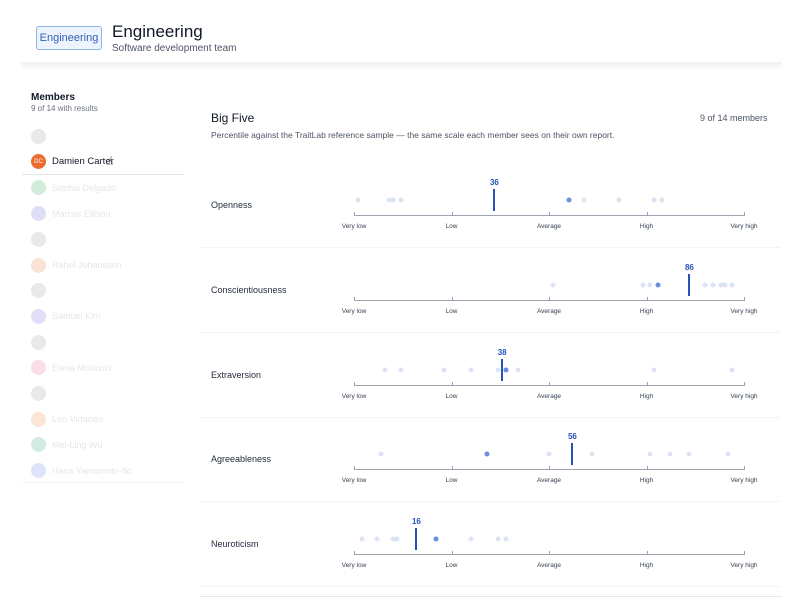  I want to click on member-name: Marcus Ellison, so click(81, 213).